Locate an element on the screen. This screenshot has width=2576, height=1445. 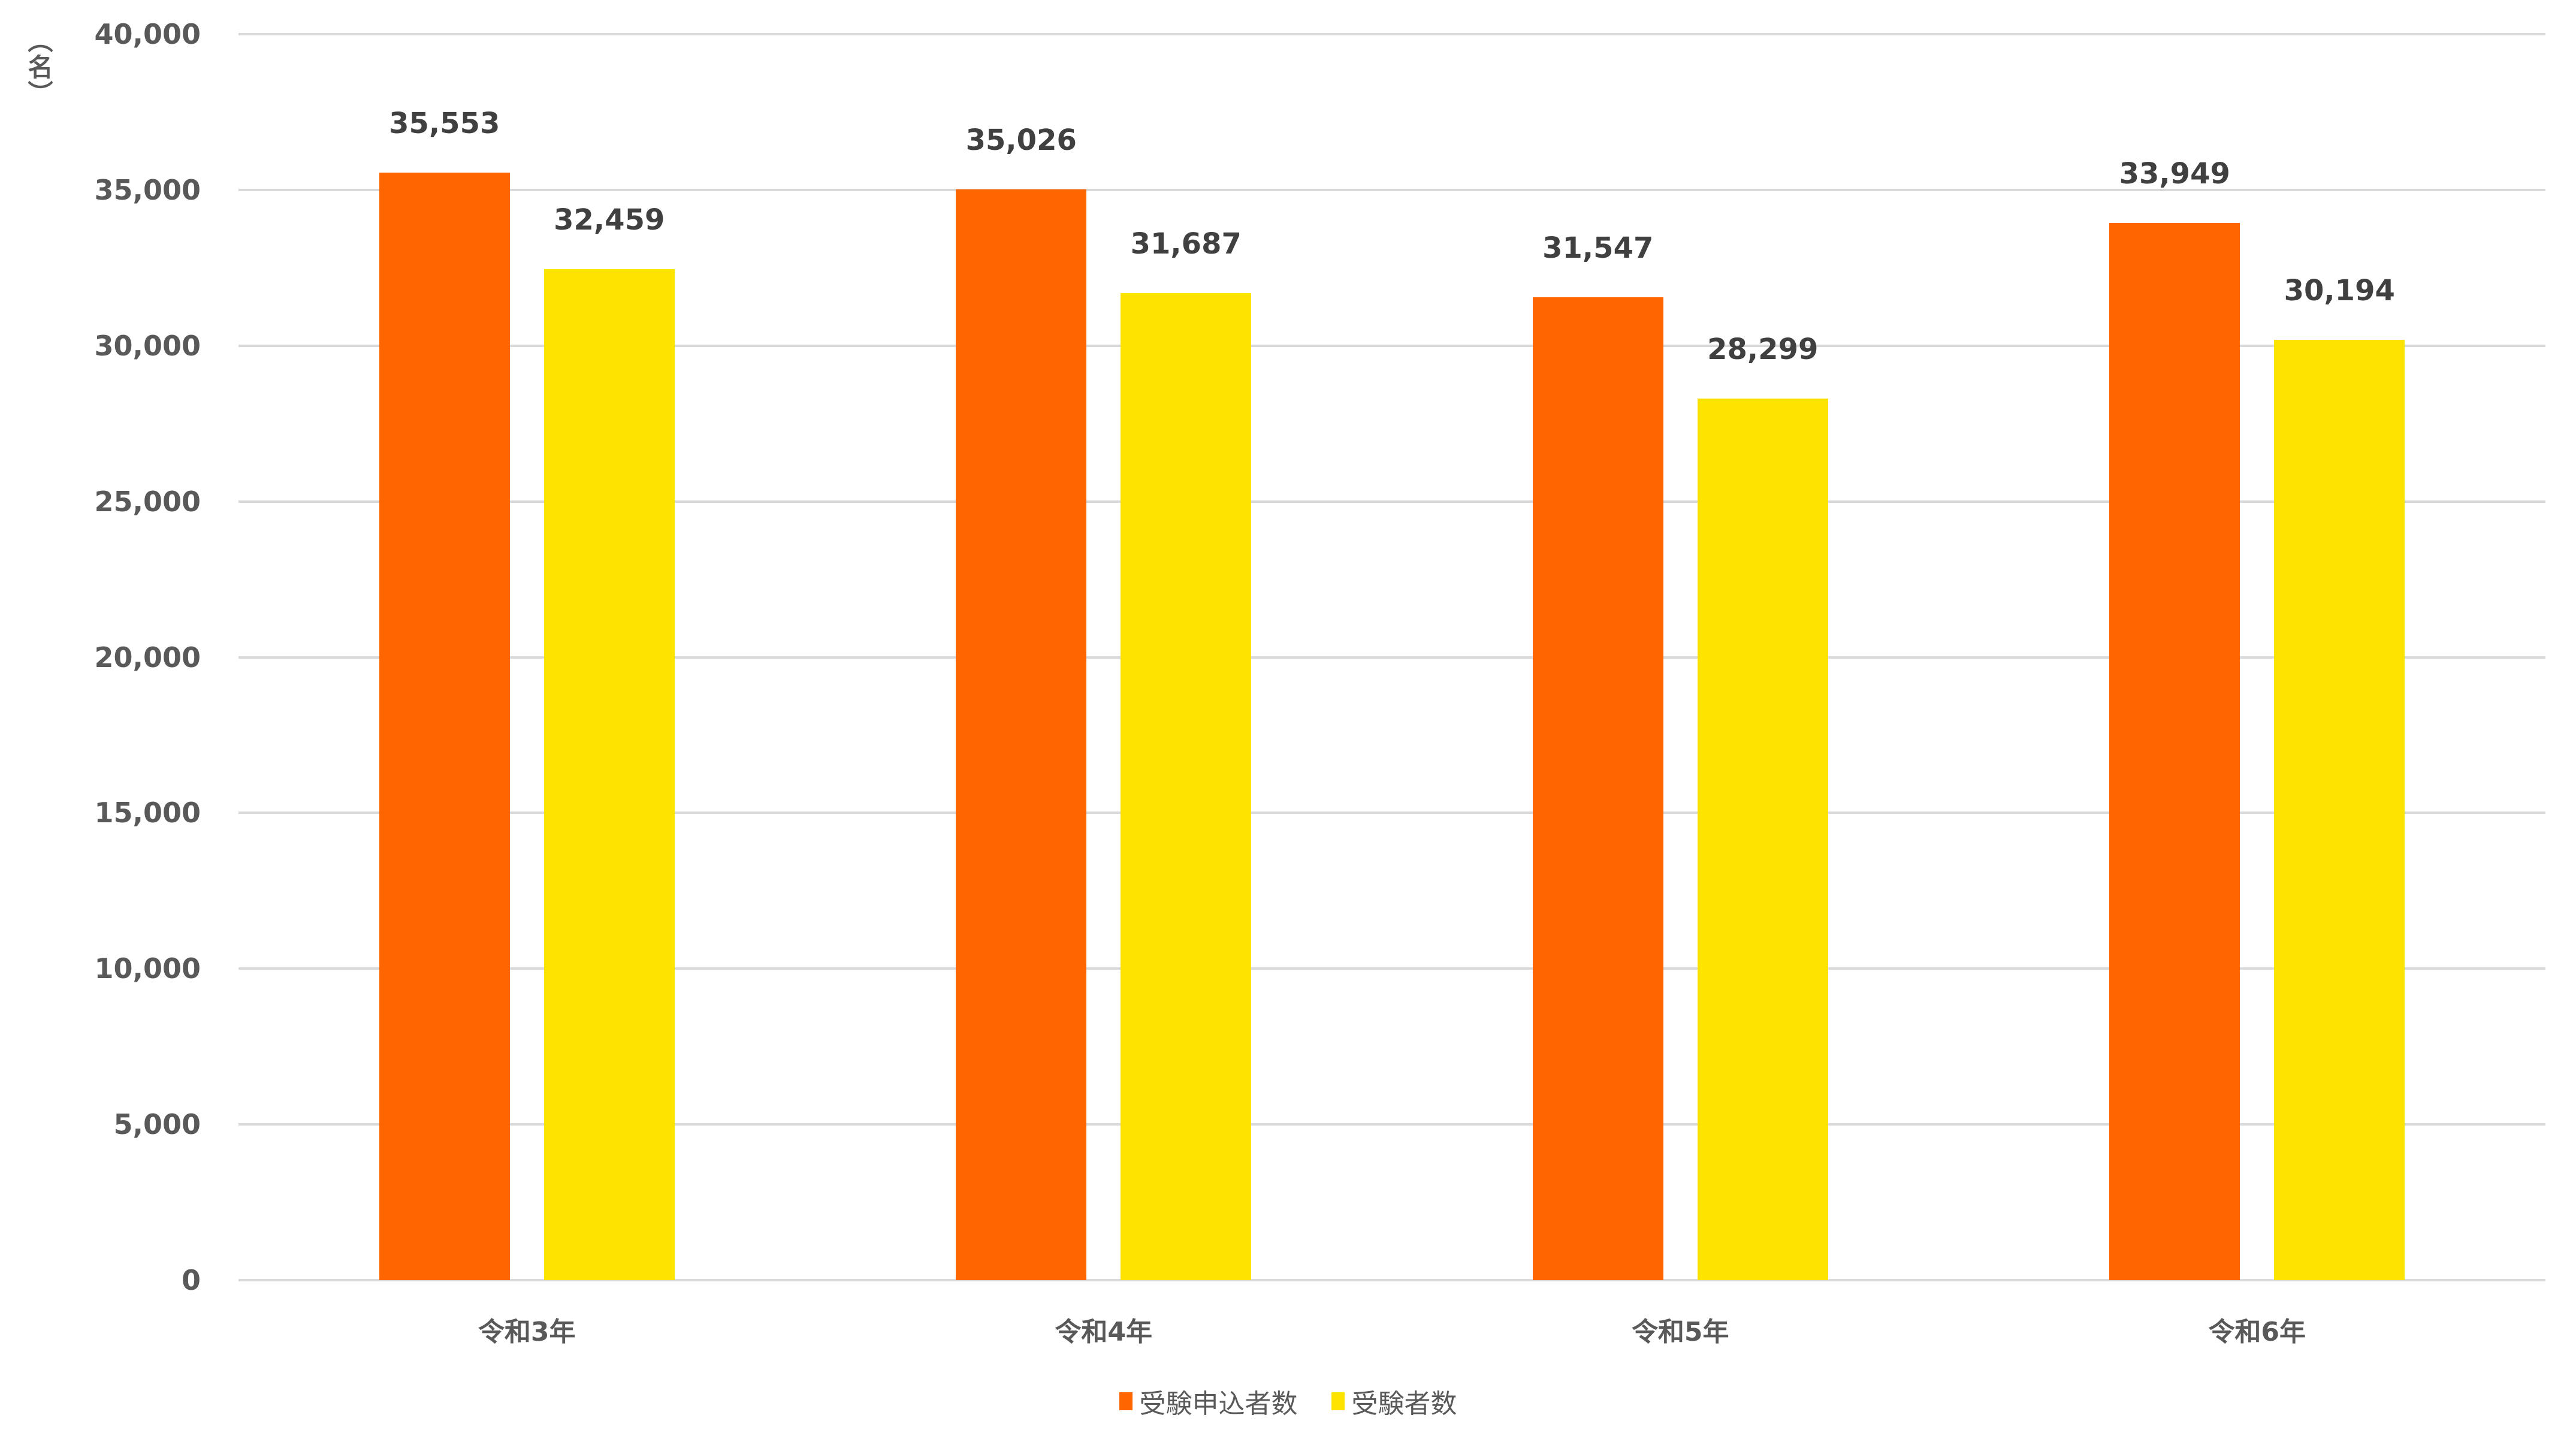
legend-label: 受験者数 is located at coordinates (1404, 1404).